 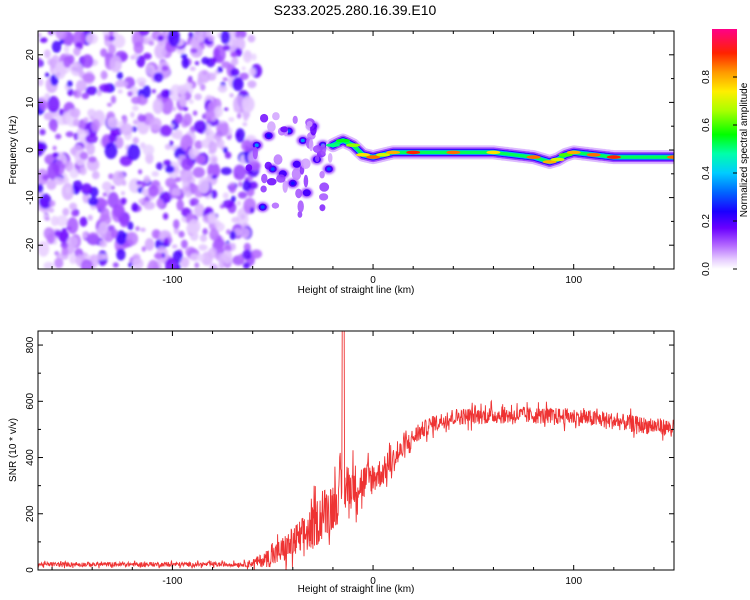 What do you see at coordinates (706, 77) in the screenshot?
I see `colorbar-tick-label: 0.8` at bounding box center [706, 77].